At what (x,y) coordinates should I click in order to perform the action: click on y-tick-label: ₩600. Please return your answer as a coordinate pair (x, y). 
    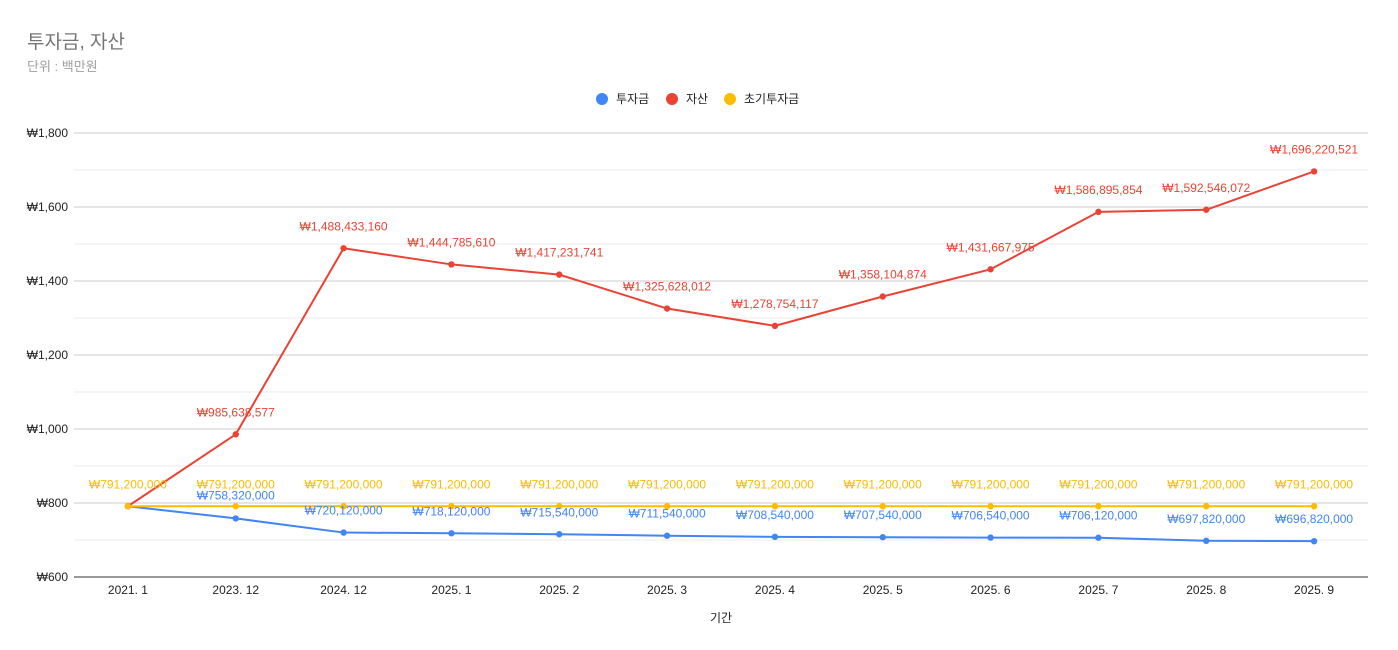
    Looking at the image, I should click on (53, 577).